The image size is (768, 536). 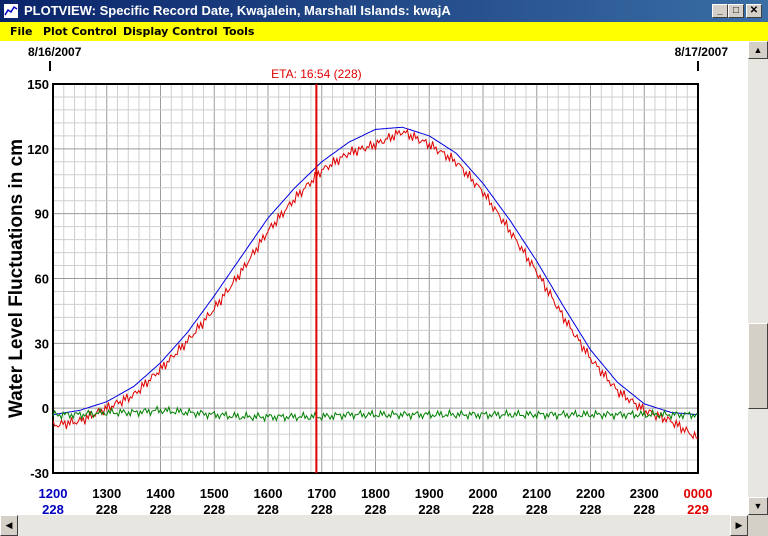 What do you see at coordinates (45, 408) in the screenshot?
I see `y-tick-label: 0` at bounding box center [45, 408].